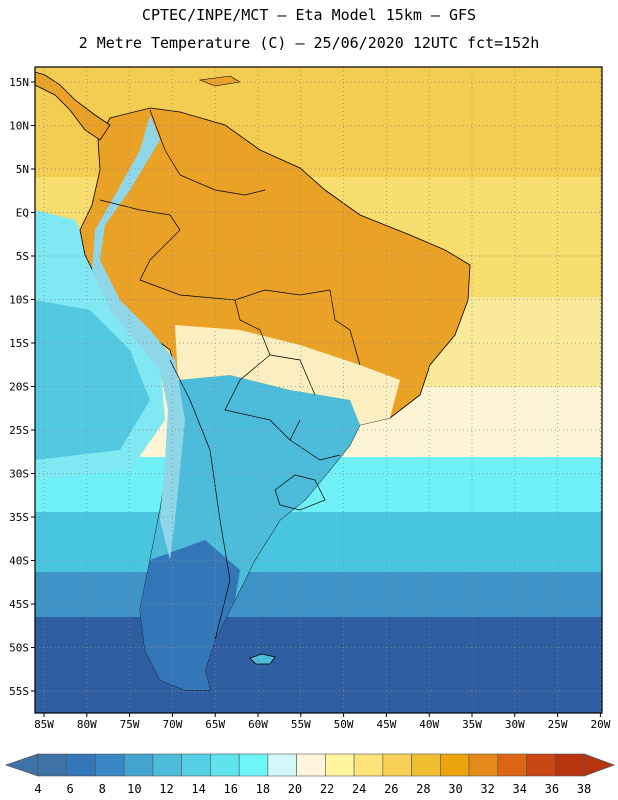 This screenshot has width=618, height=800. I want to click on colorbar-tick-label: 28, so click(423, 789).